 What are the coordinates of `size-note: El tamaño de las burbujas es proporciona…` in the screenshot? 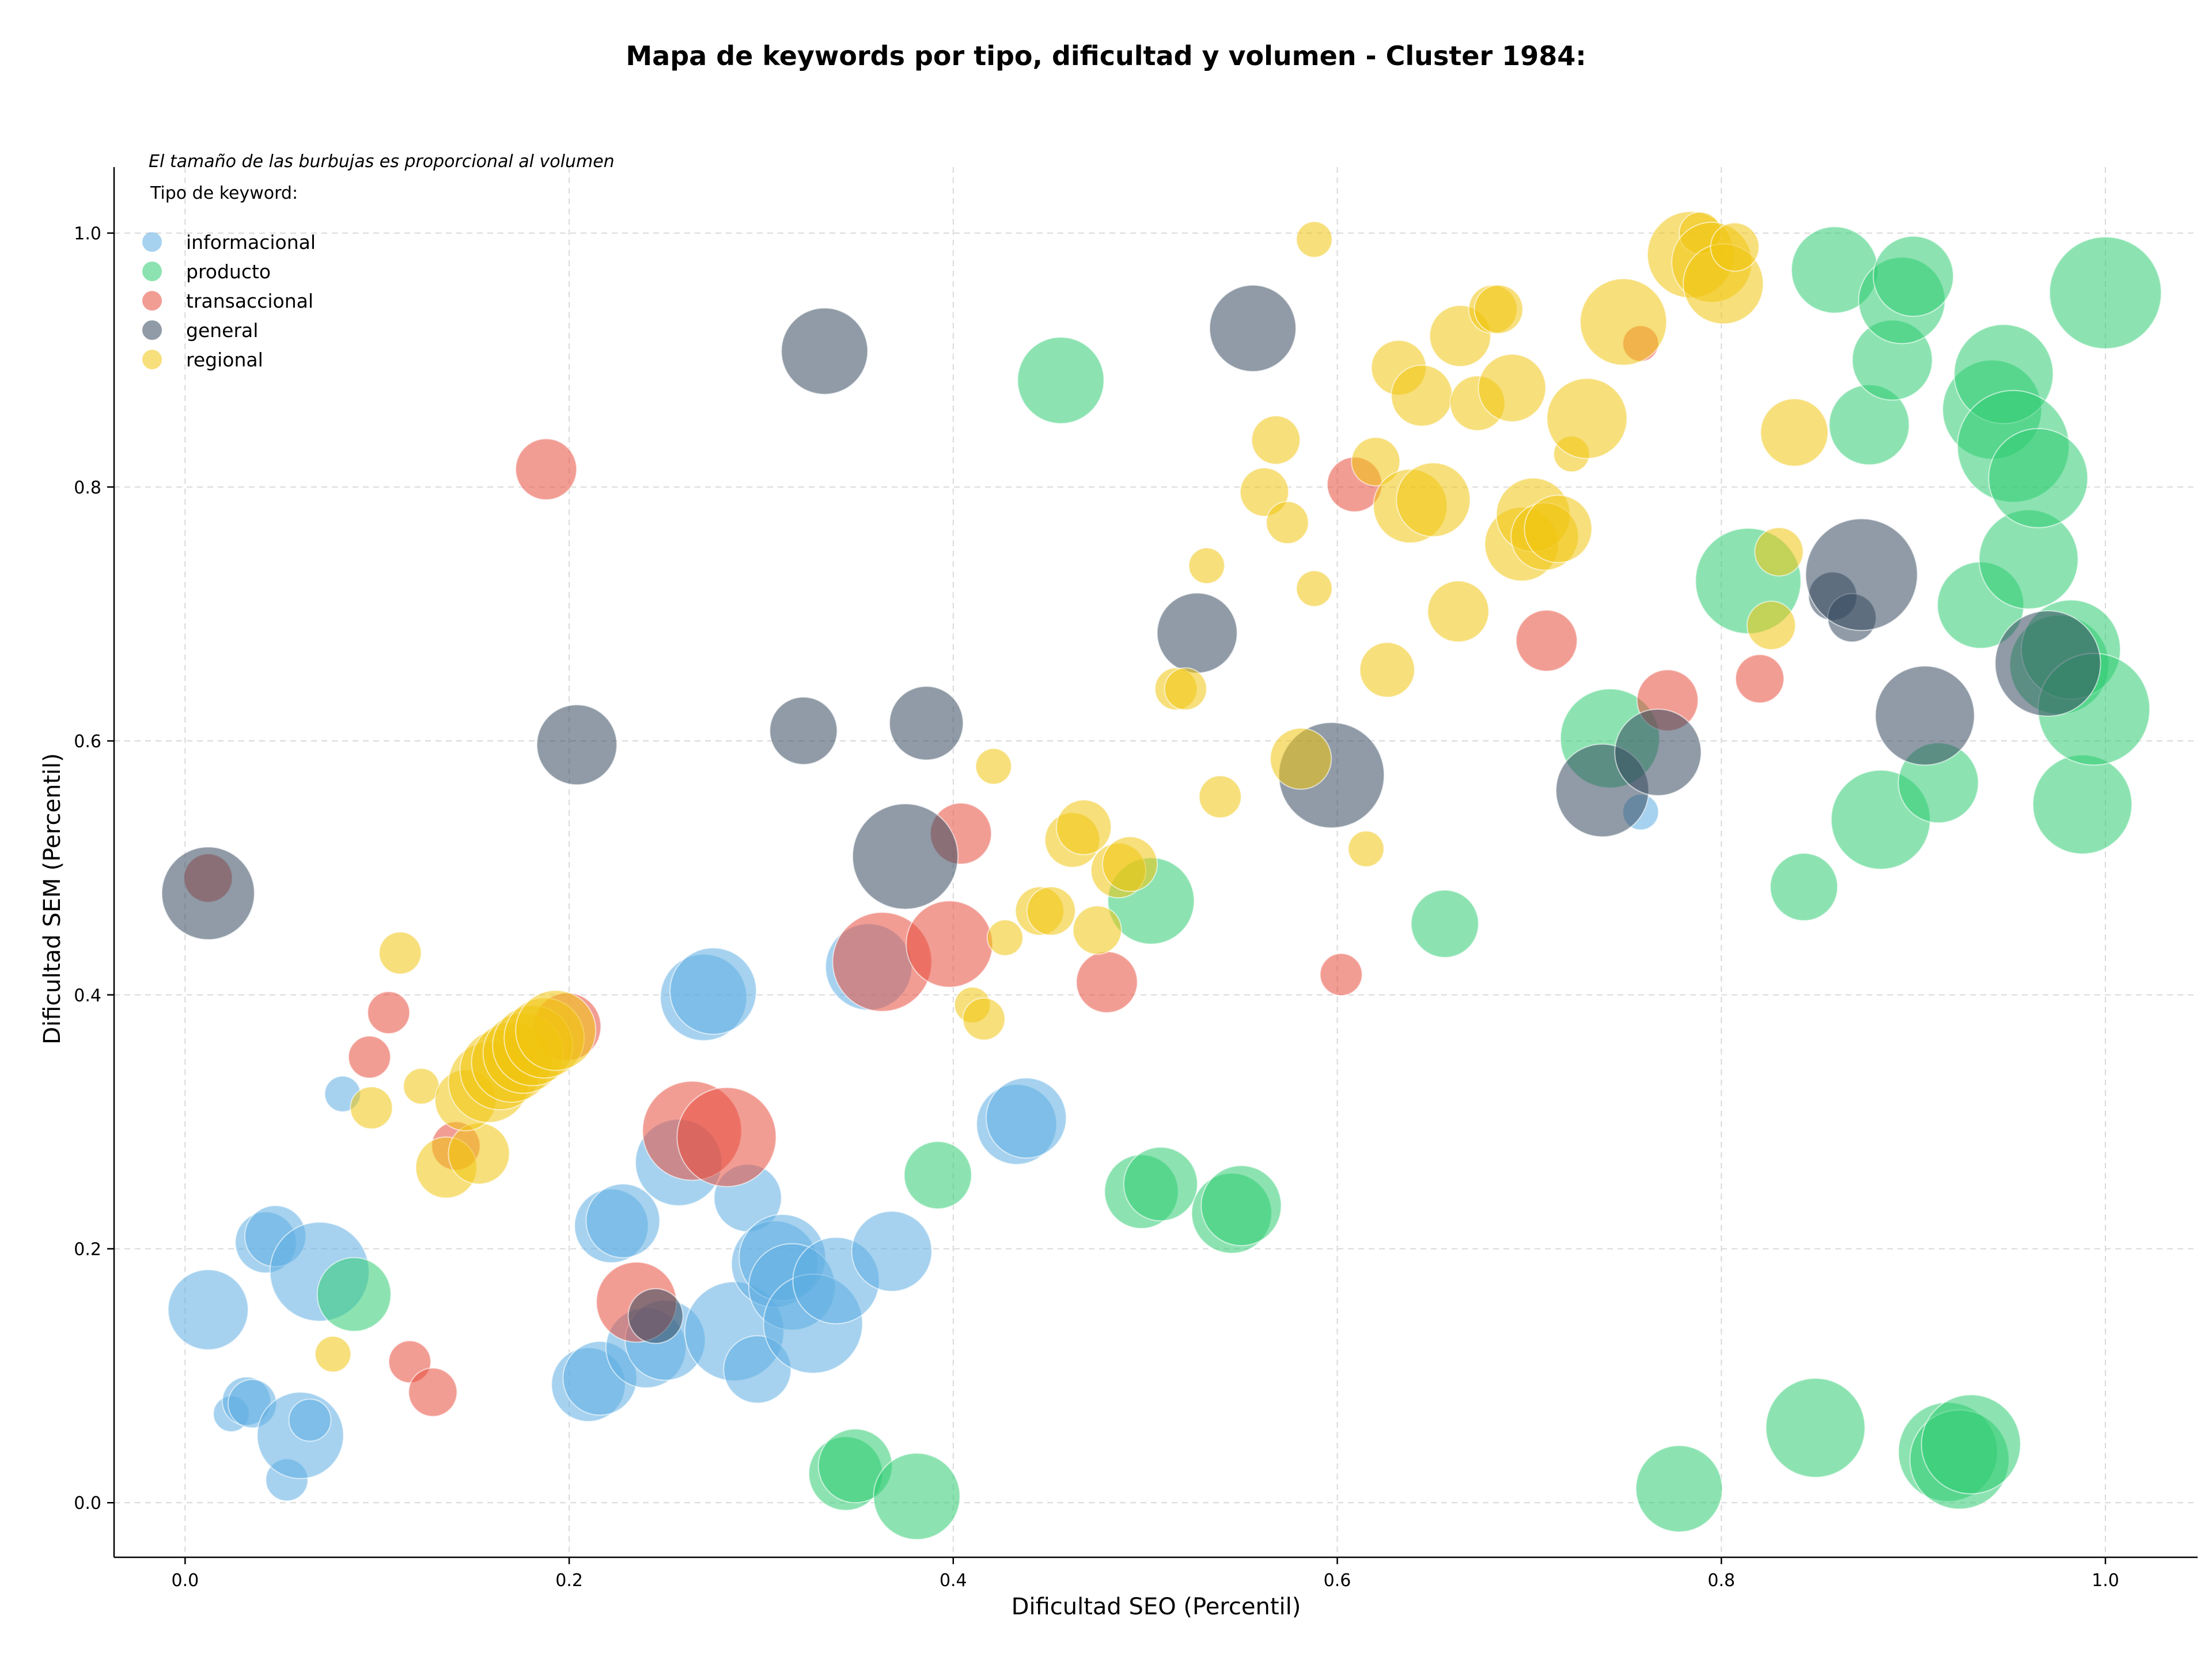 It's located at (382, 162).